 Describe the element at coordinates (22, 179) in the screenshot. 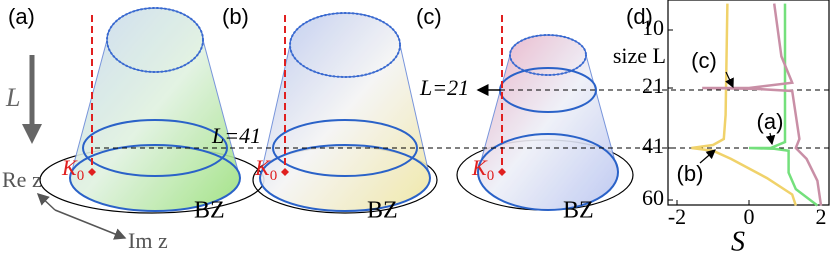

I see `re-label: Re z` at that location.